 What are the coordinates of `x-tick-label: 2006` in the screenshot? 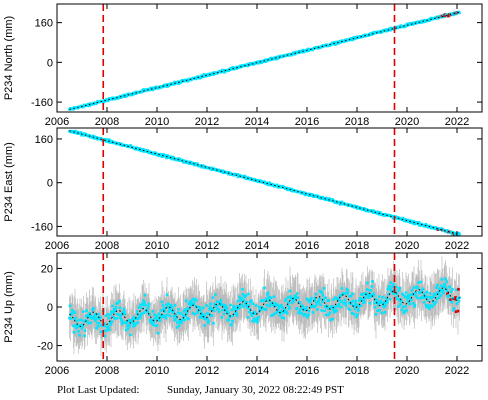 It's located at (57, 122).